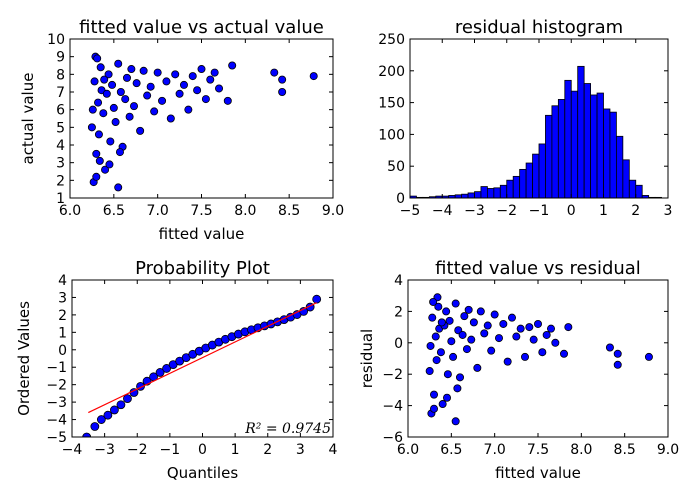 This screenshot has height=500, width=700. I want to click on panel2-x-tick-label: 1, so click(603, 211).